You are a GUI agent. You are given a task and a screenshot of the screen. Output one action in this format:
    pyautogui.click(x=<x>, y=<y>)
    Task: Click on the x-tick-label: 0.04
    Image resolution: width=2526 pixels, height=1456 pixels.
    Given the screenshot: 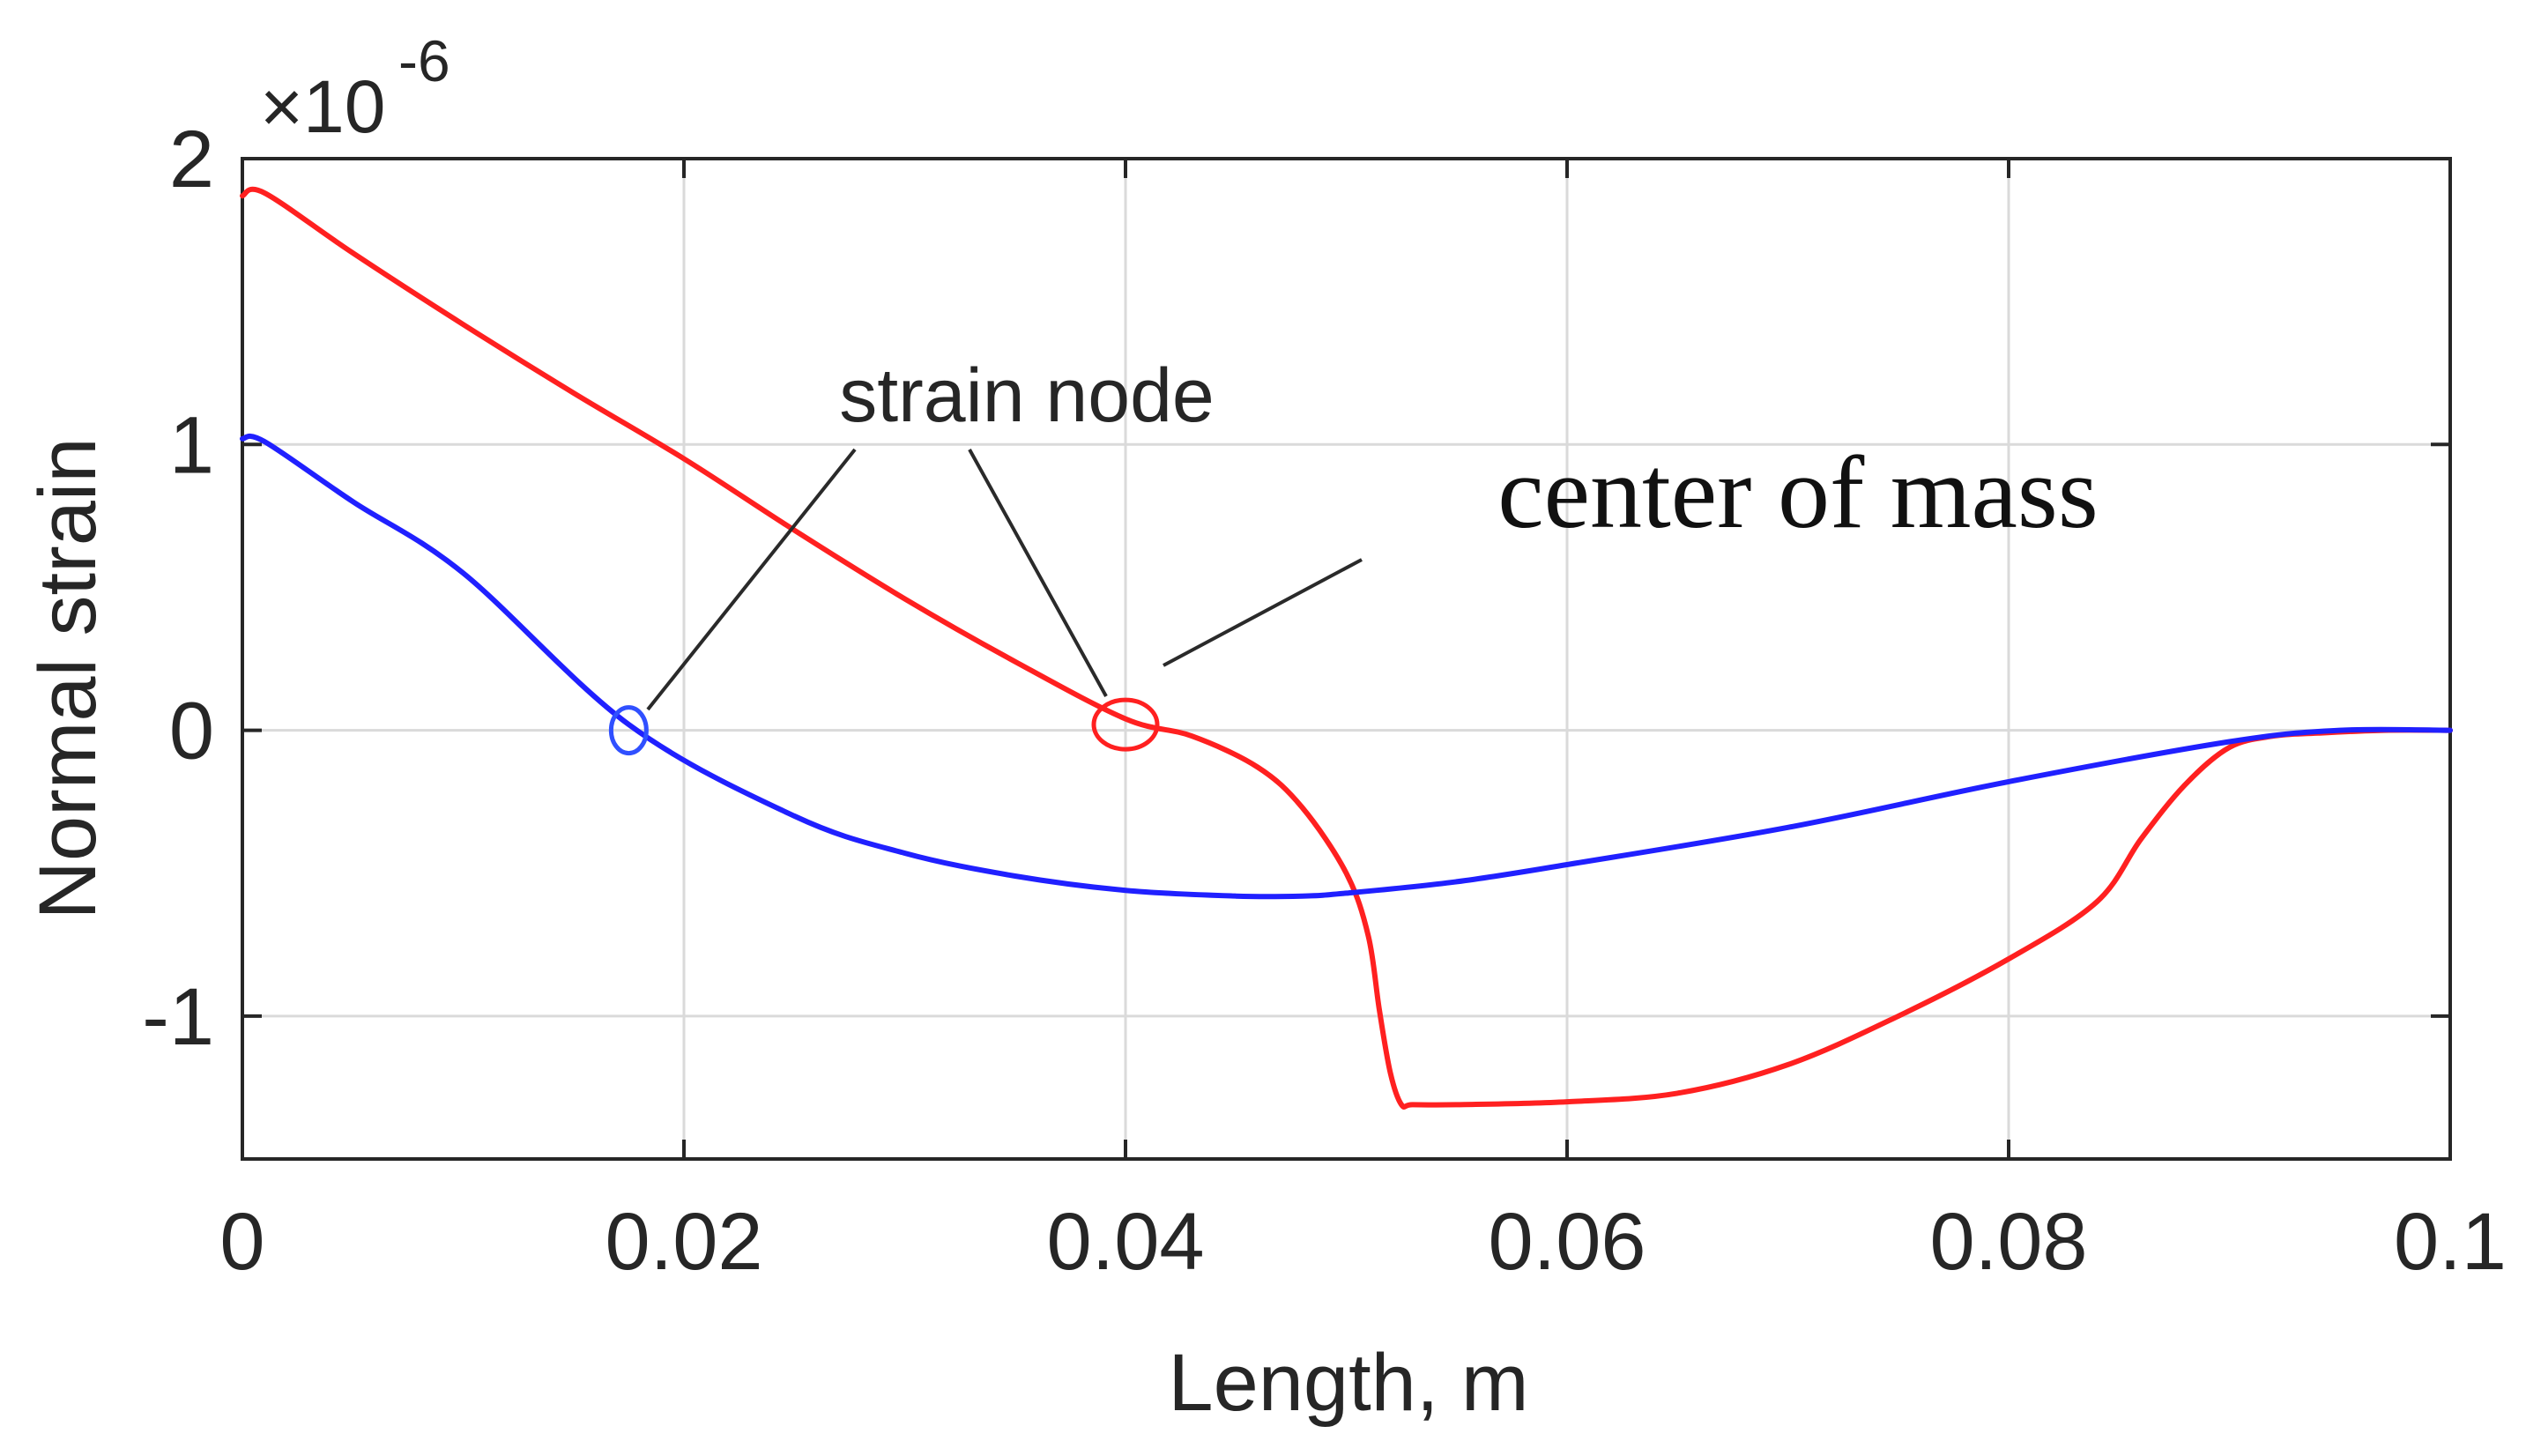 What is the action you would take?
    pyautogui.click(x=1125, y=1242)
    